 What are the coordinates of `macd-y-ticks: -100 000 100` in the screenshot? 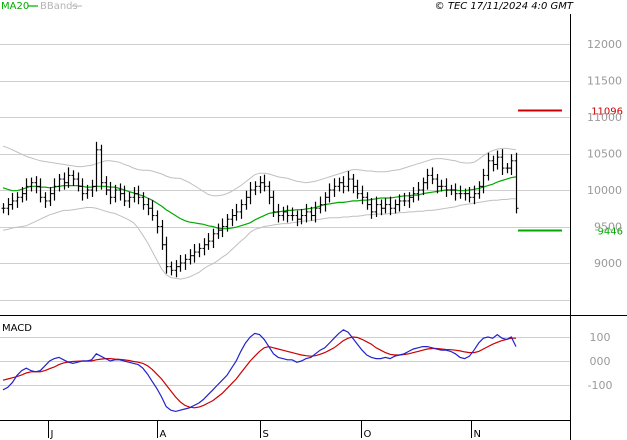 It's located at (600, 361).